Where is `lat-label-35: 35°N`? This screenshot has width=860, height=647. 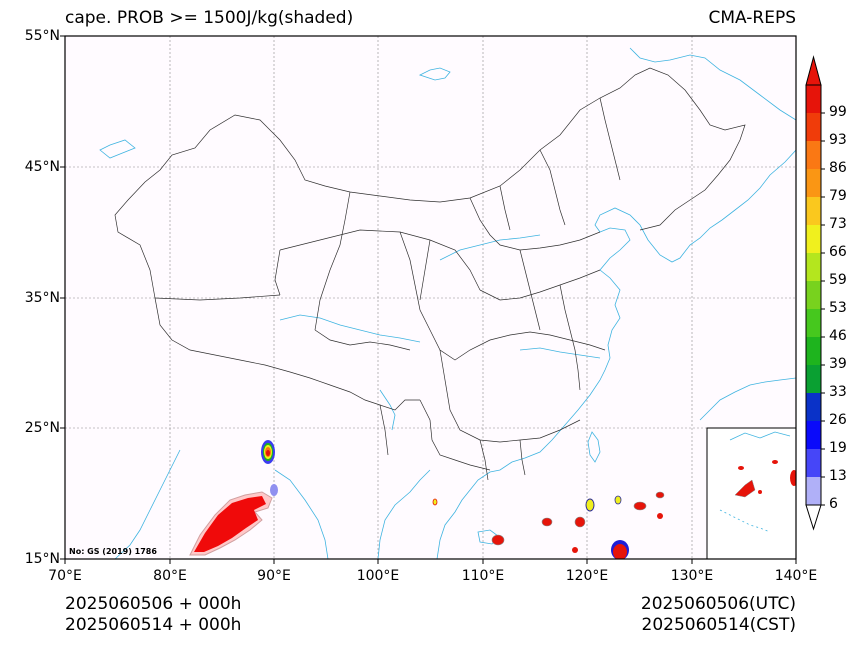
lat-label-35: 35°N is located at coordinates (42, 298).